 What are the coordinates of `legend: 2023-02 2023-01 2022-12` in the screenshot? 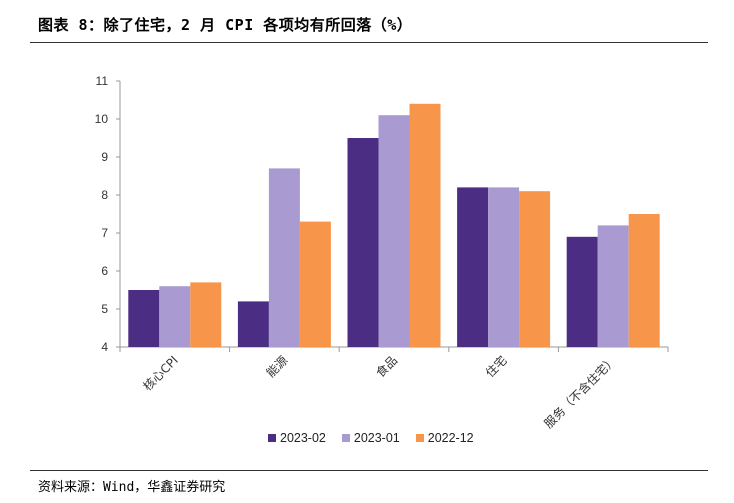 It's located at (371, 438).